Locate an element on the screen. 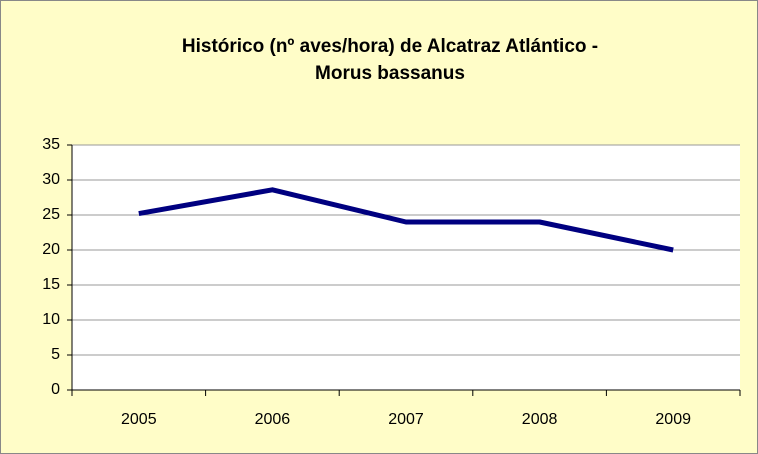  x-tick-label: 2006 is located at coordinates (273, 419).